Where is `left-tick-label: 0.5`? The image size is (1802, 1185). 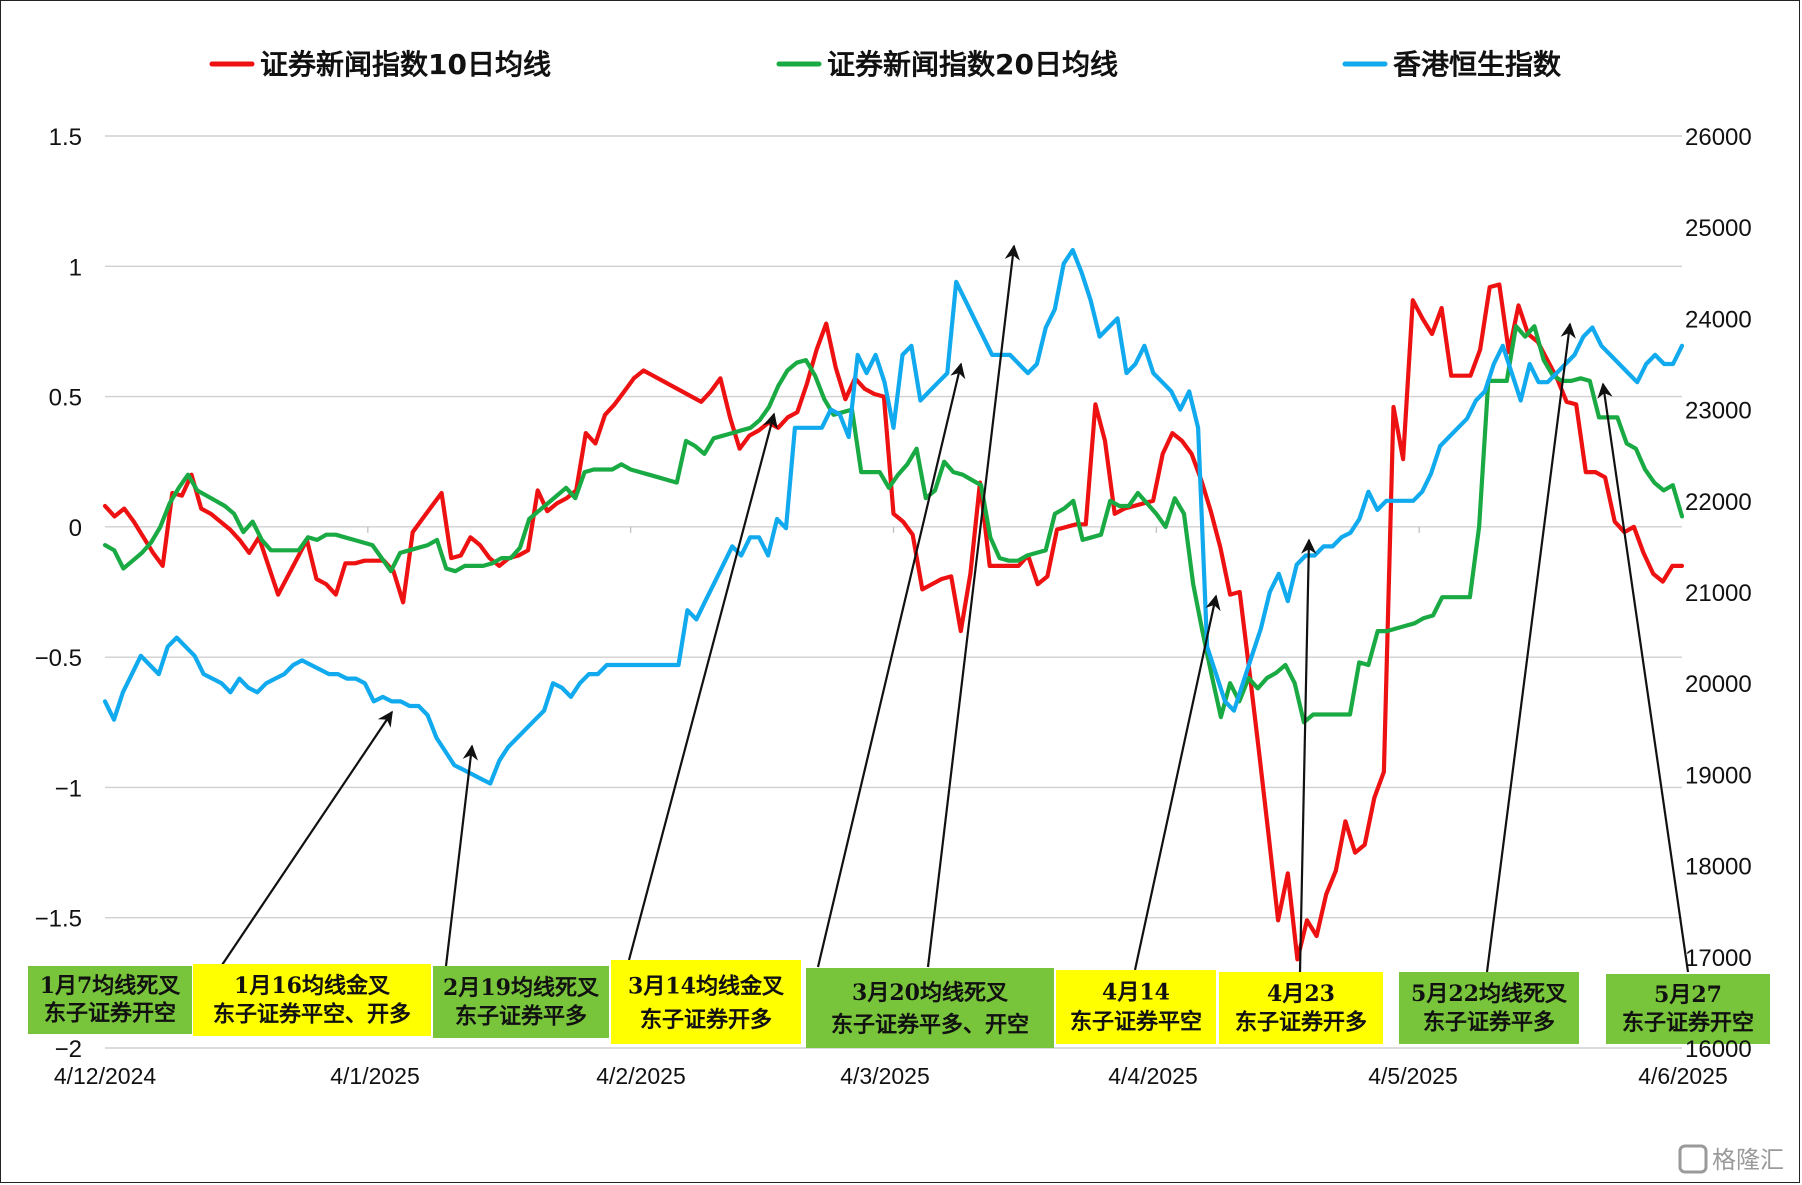
left-tick-label: 0.5 is located at coordinates (65, 398).